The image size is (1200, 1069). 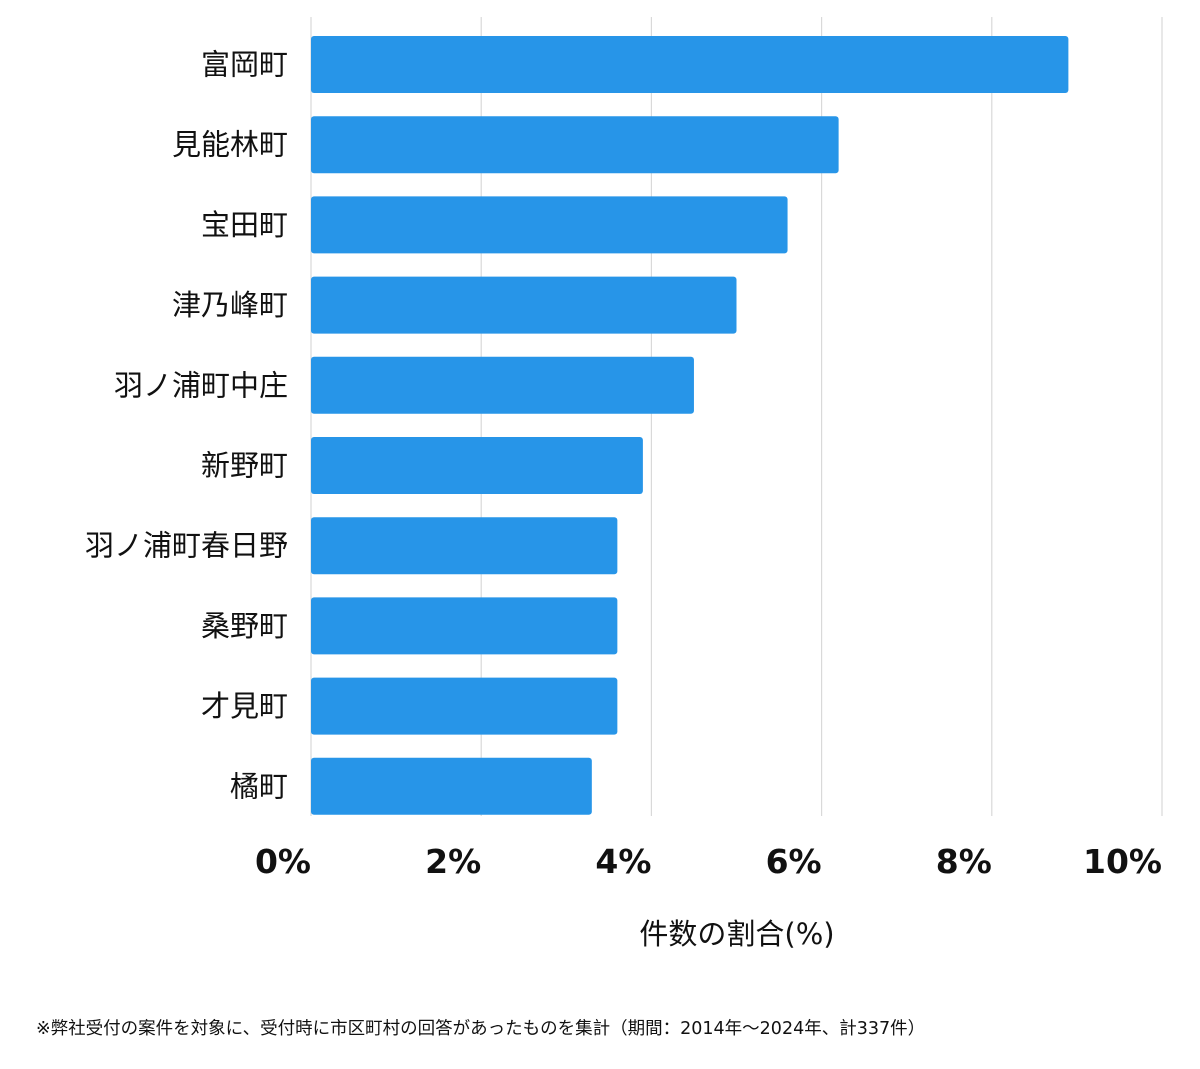 What do you see at coordinates (794, 861) in the screenshot?
I see `x-tick-label: 6%` at bounding box center [794, 861].